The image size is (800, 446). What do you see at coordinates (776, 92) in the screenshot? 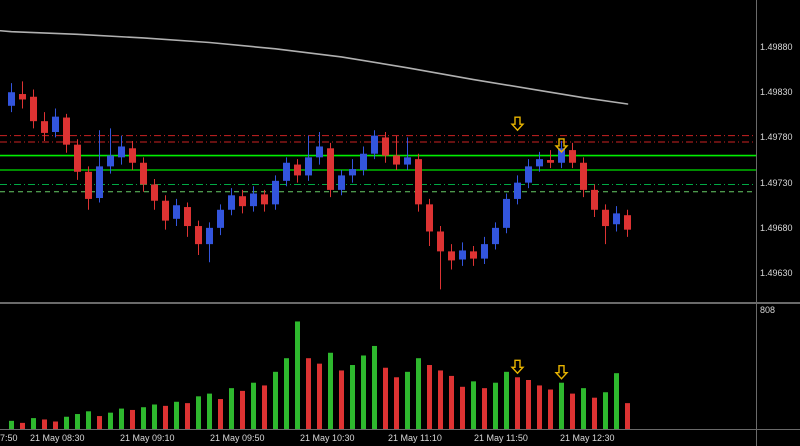
I see `price-axis-label: 1.49830` at bounding box center [776, 92].